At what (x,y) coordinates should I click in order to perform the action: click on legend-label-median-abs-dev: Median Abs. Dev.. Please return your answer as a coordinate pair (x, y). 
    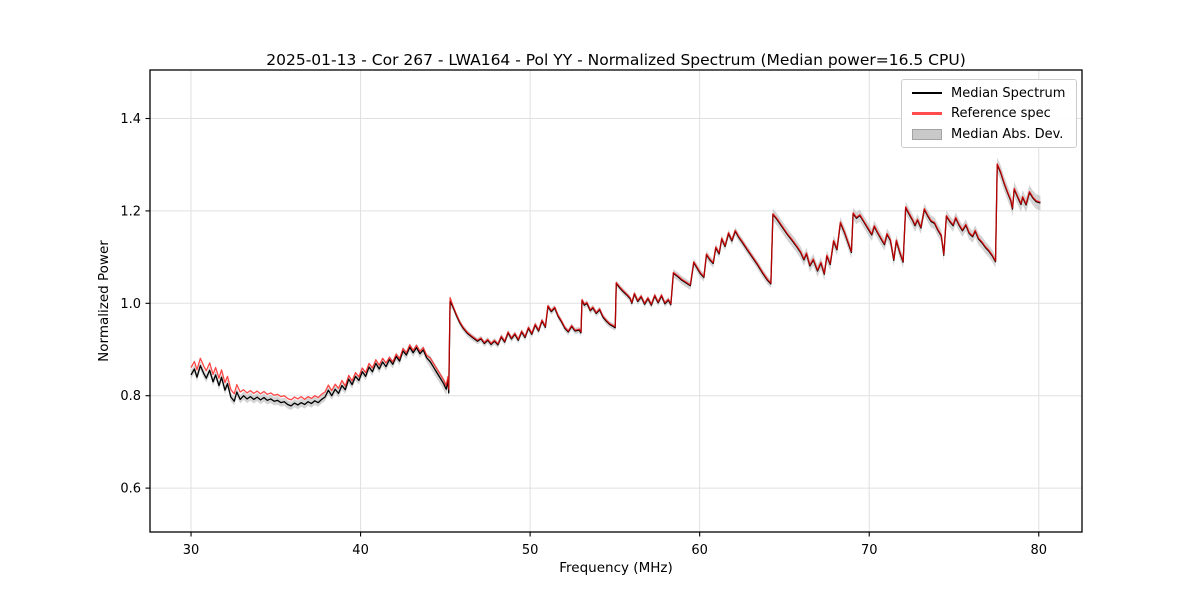
    Looking at the image, I should click on (1007, 134).